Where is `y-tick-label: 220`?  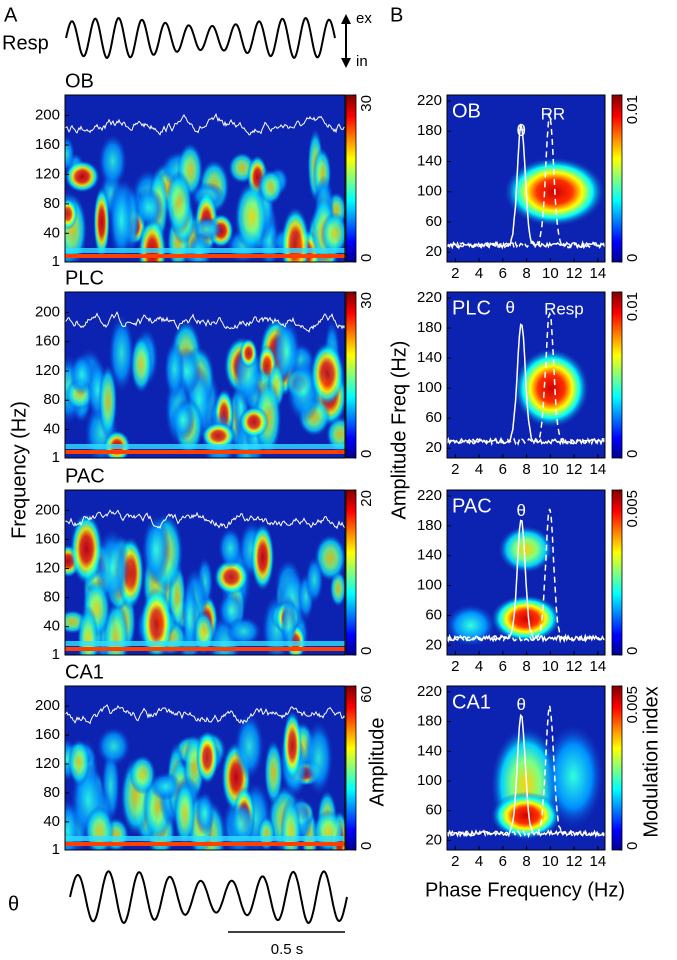
y-tick-label: 220 is located at coordinates (429, 297).